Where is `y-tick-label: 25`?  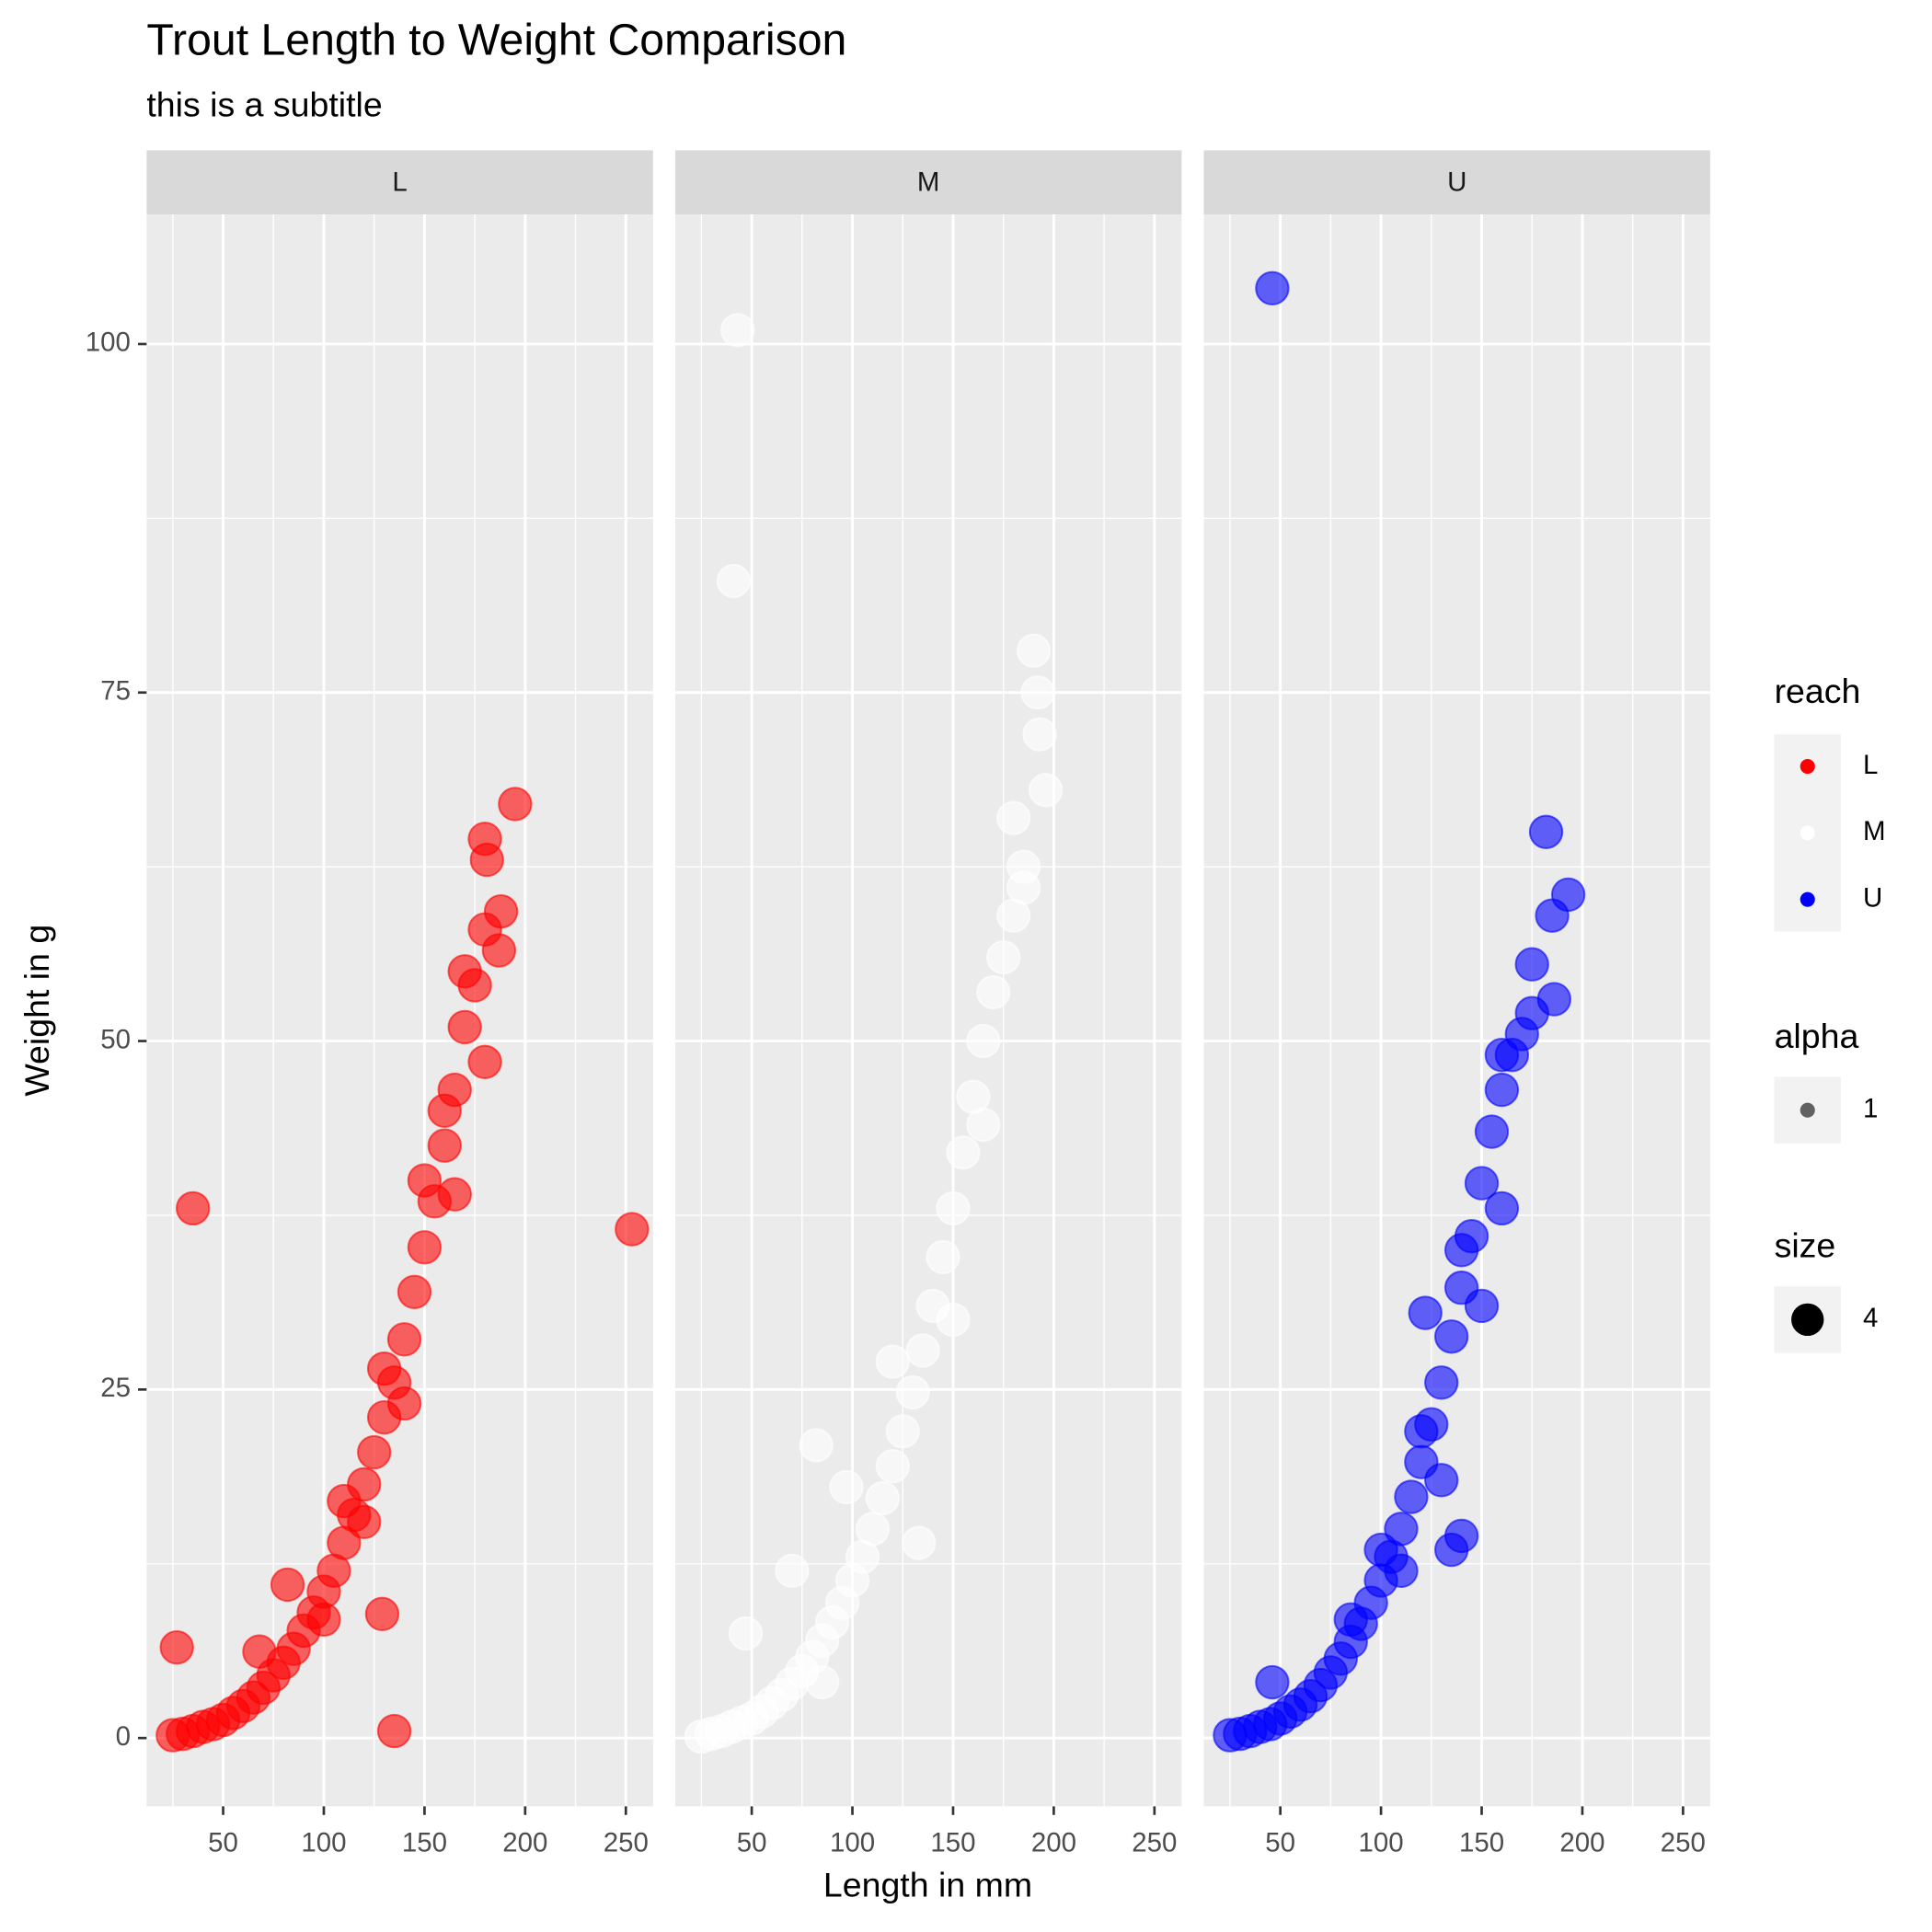 y-tick-label: 25 is located at coordinates (115, 1388).